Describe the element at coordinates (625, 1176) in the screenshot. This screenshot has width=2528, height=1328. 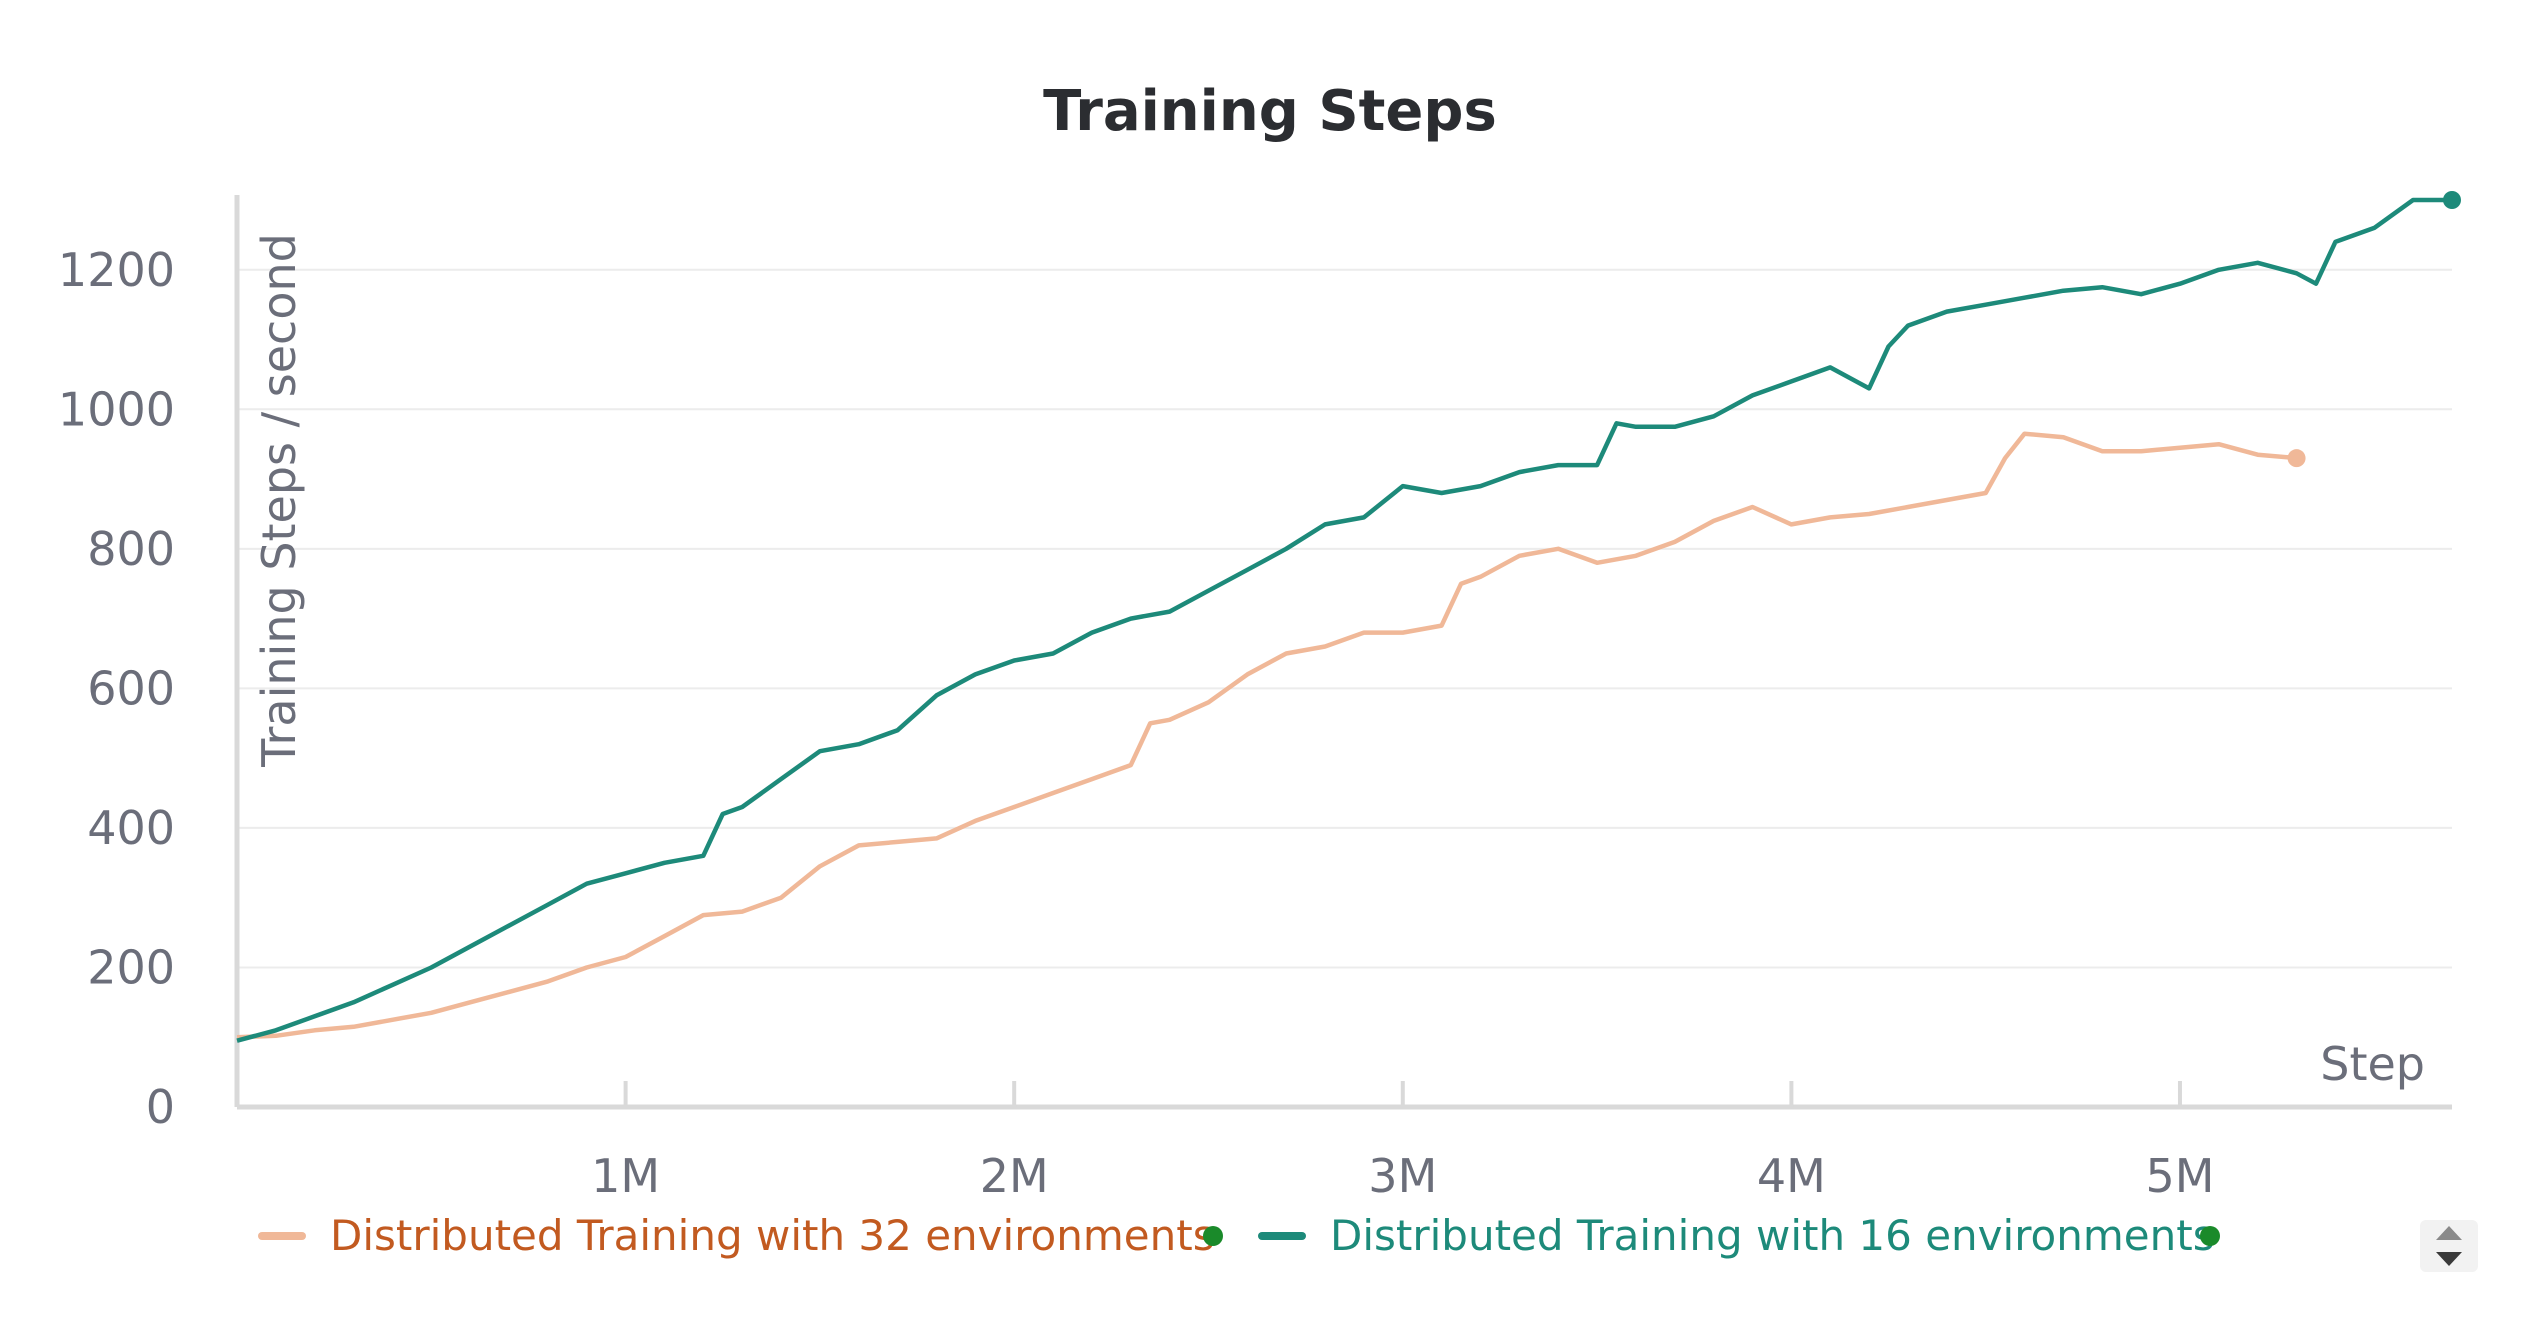
I see `x-tick-label: 1M` at that location.